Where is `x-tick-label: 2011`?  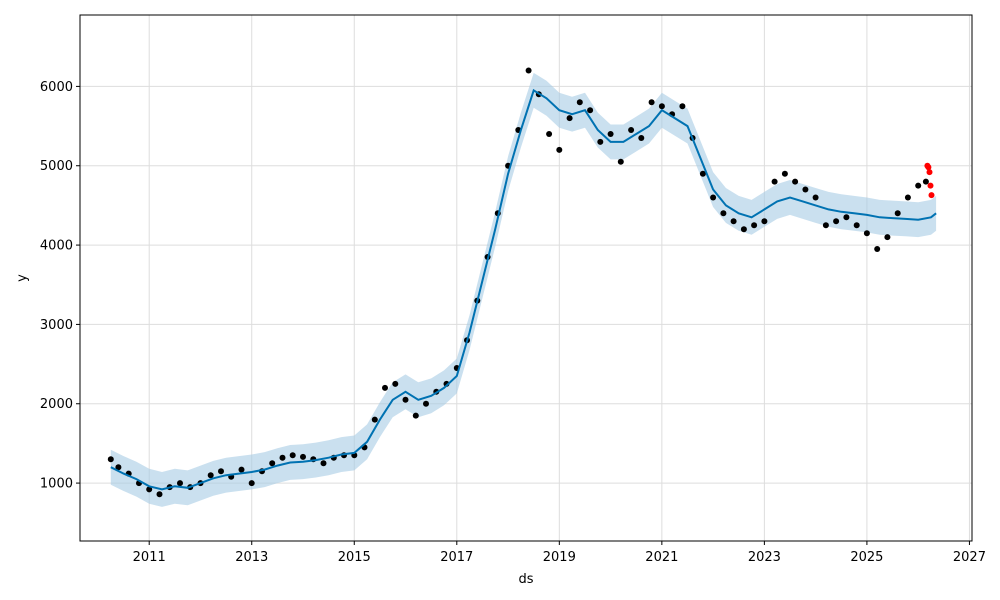 x-tick-label: 2011 is located at coordinates (149, 557).